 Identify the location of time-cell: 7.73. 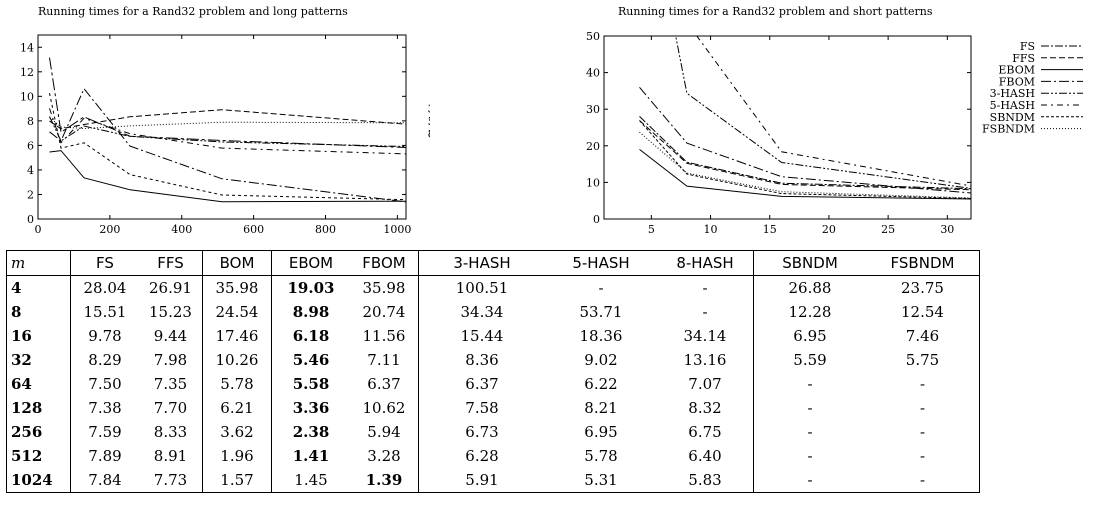
(171, 480).